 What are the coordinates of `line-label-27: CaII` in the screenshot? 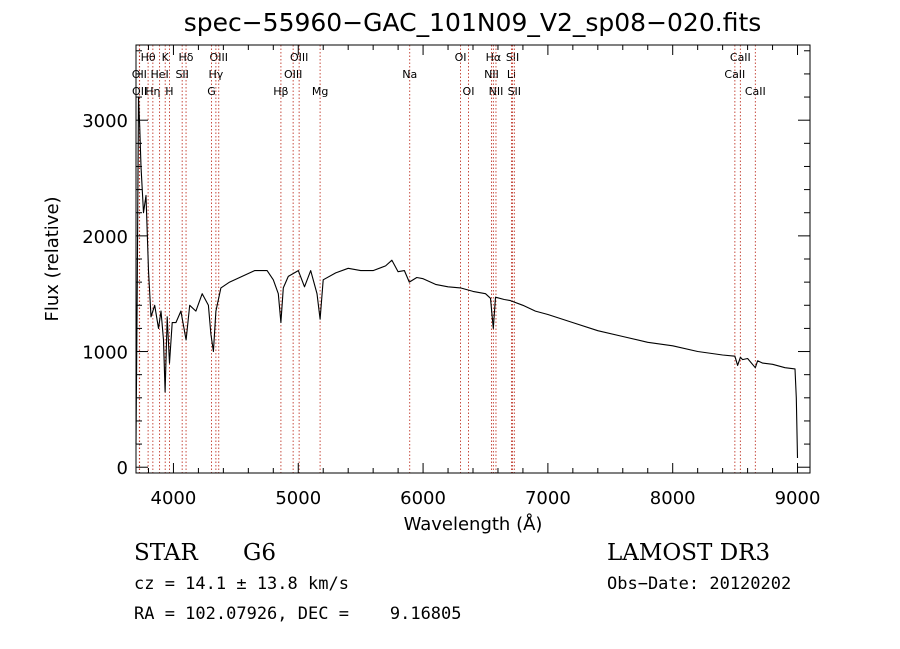 It's located at (755, 91).